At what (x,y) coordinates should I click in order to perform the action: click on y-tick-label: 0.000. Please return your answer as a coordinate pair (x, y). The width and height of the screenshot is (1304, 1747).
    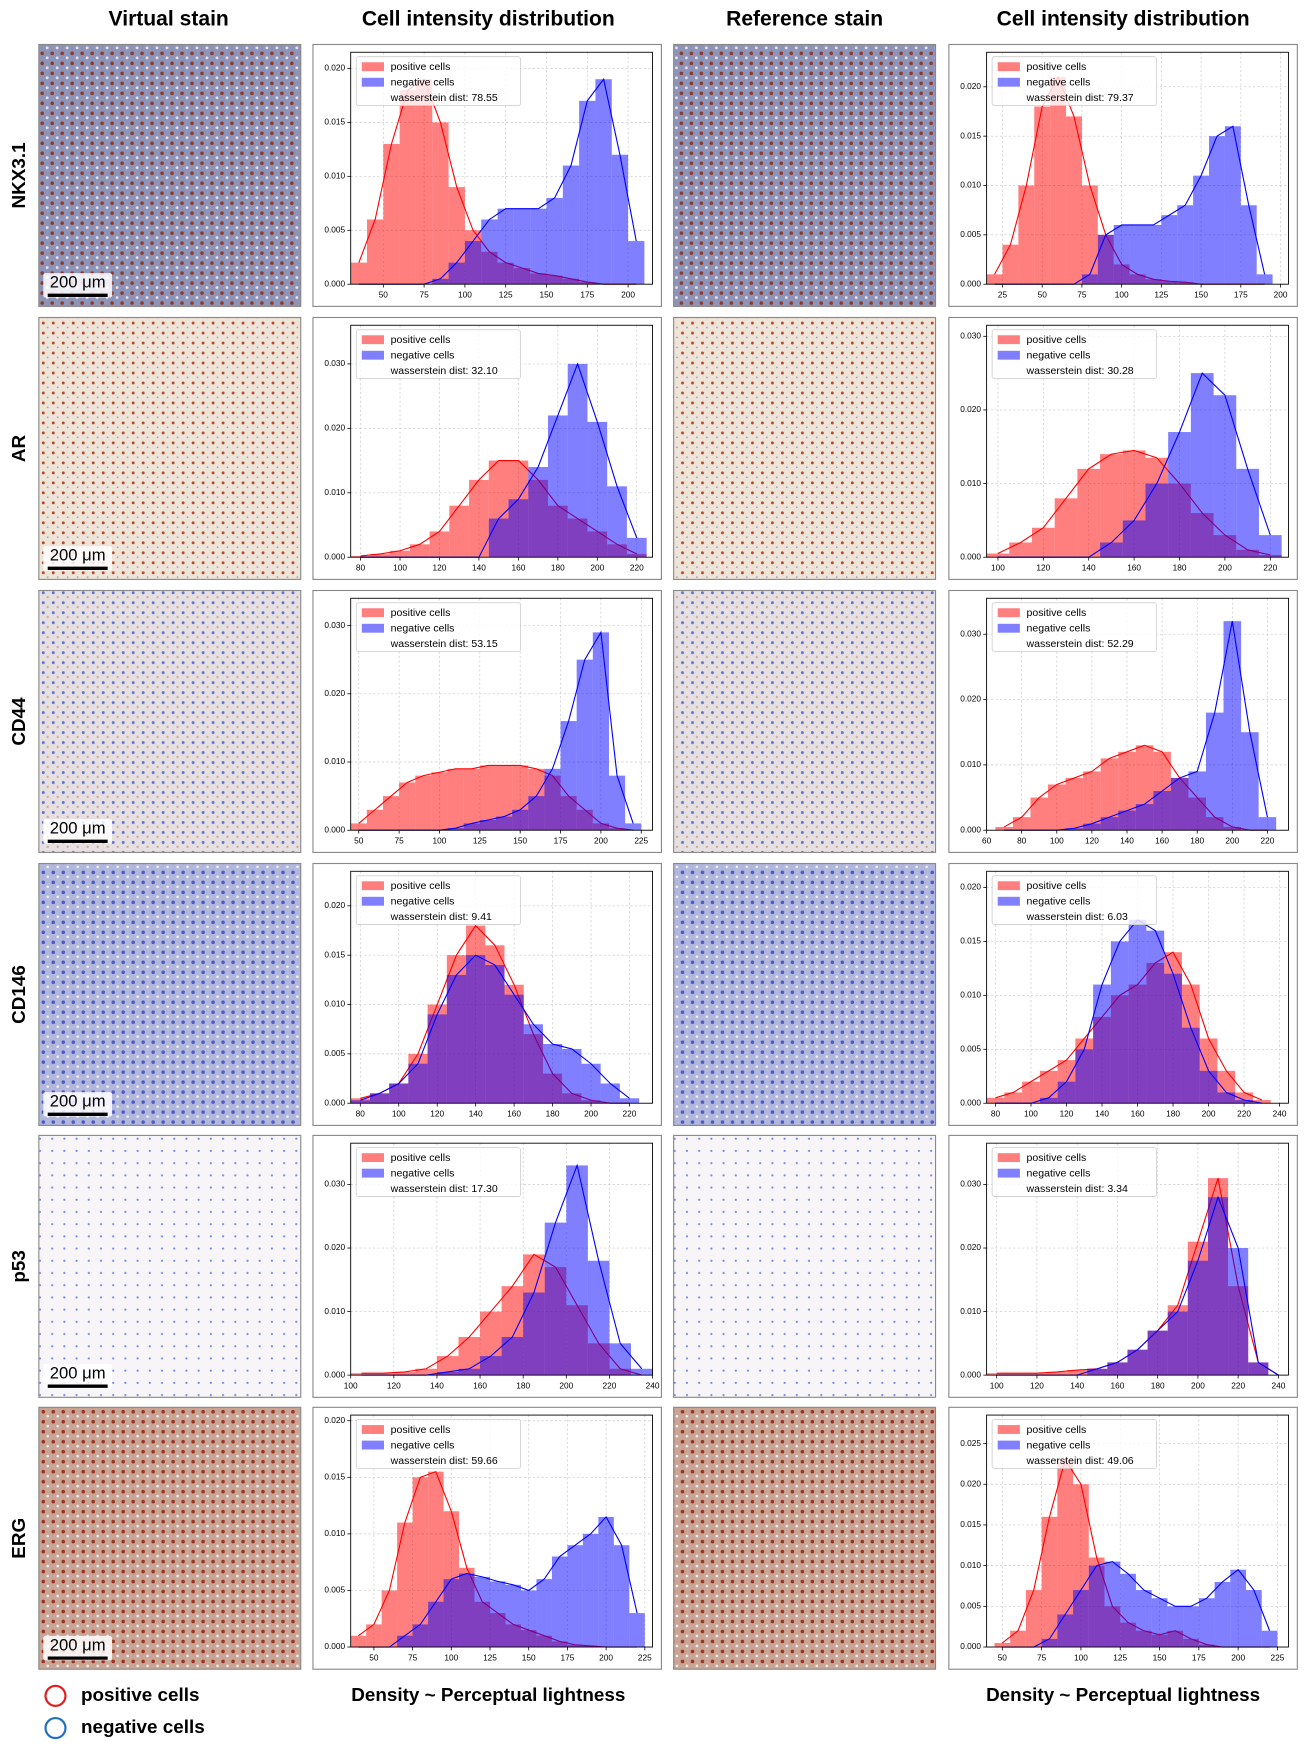
    Looking at the image, I should click on (334, 1102).